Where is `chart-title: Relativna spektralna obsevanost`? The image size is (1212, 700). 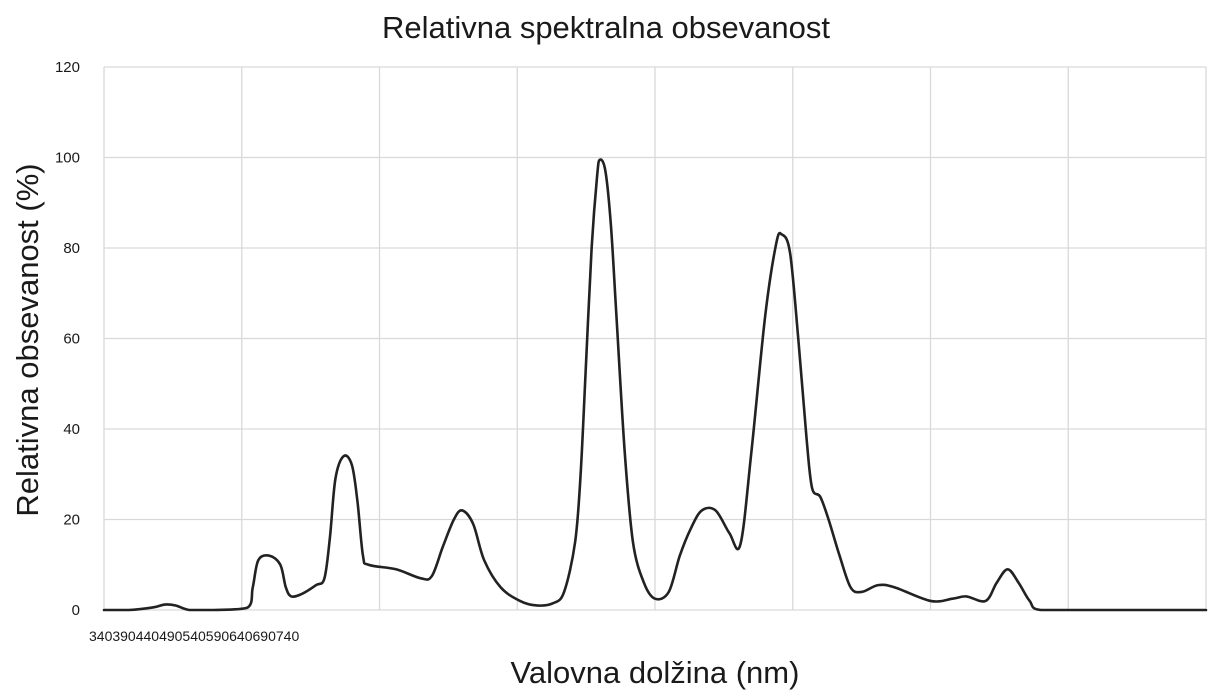 chart-title: Relativna spektralna obsevanost is located at coordinates (606, 27).